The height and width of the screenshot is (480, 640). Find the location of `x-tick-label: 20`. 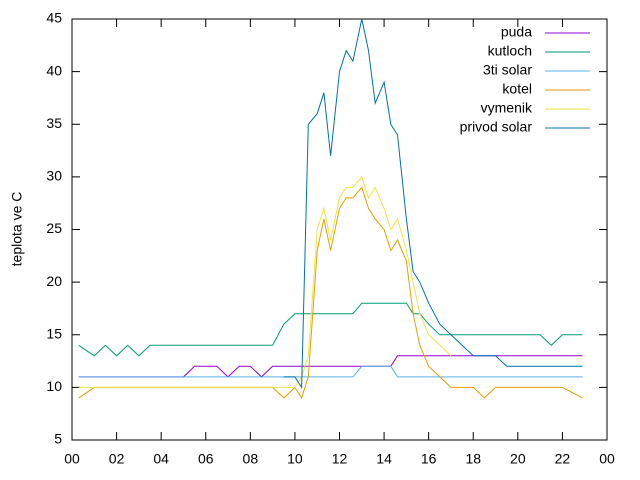

x-tick-label: 20 is located at coordinates (518, 459).